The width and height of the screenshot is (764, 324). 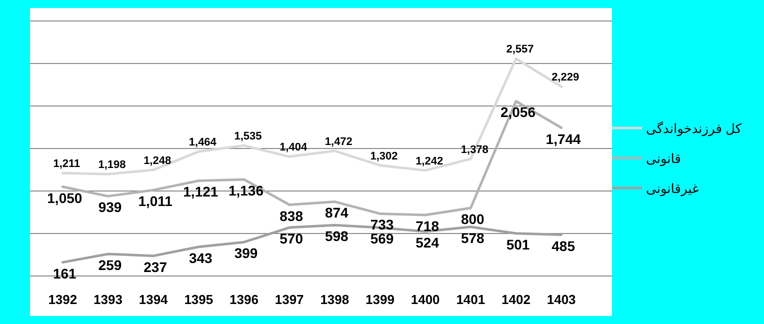 What do you see at coordinates (564, 246) in the screenshot?
I see `data-label: 485` at bounding box center [564, 246].